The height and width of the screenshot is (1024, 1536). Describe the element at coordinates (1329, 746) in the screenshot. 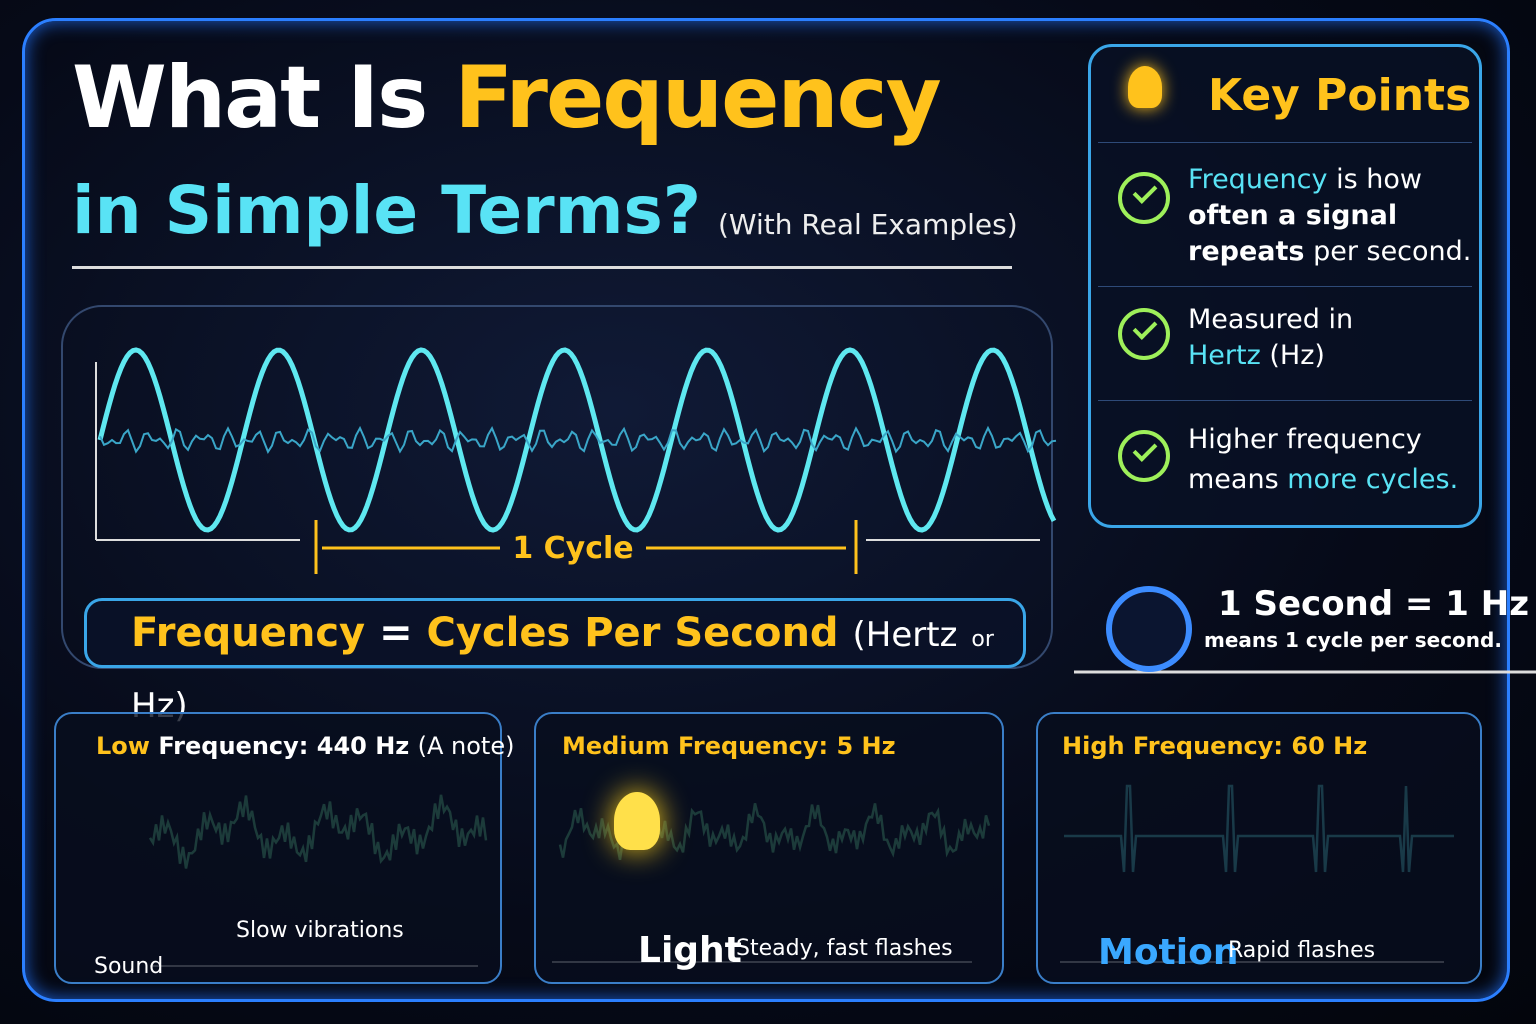

I see `text: 60 Hz` at that location.